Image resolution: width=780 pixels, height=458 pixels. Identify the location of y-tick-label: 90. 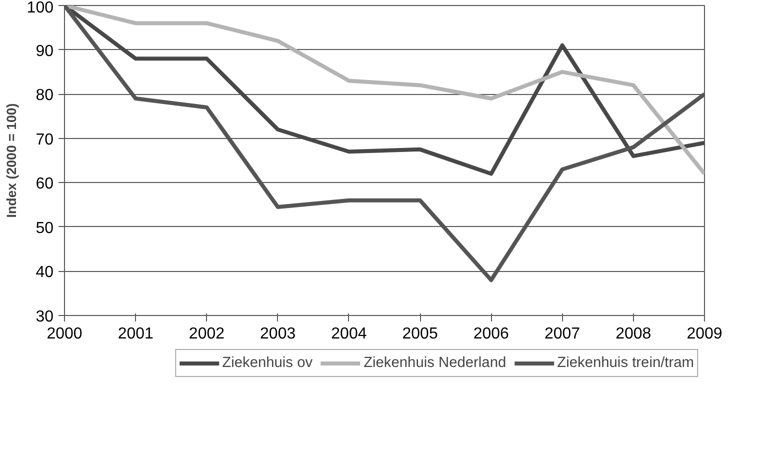
(45, 51).